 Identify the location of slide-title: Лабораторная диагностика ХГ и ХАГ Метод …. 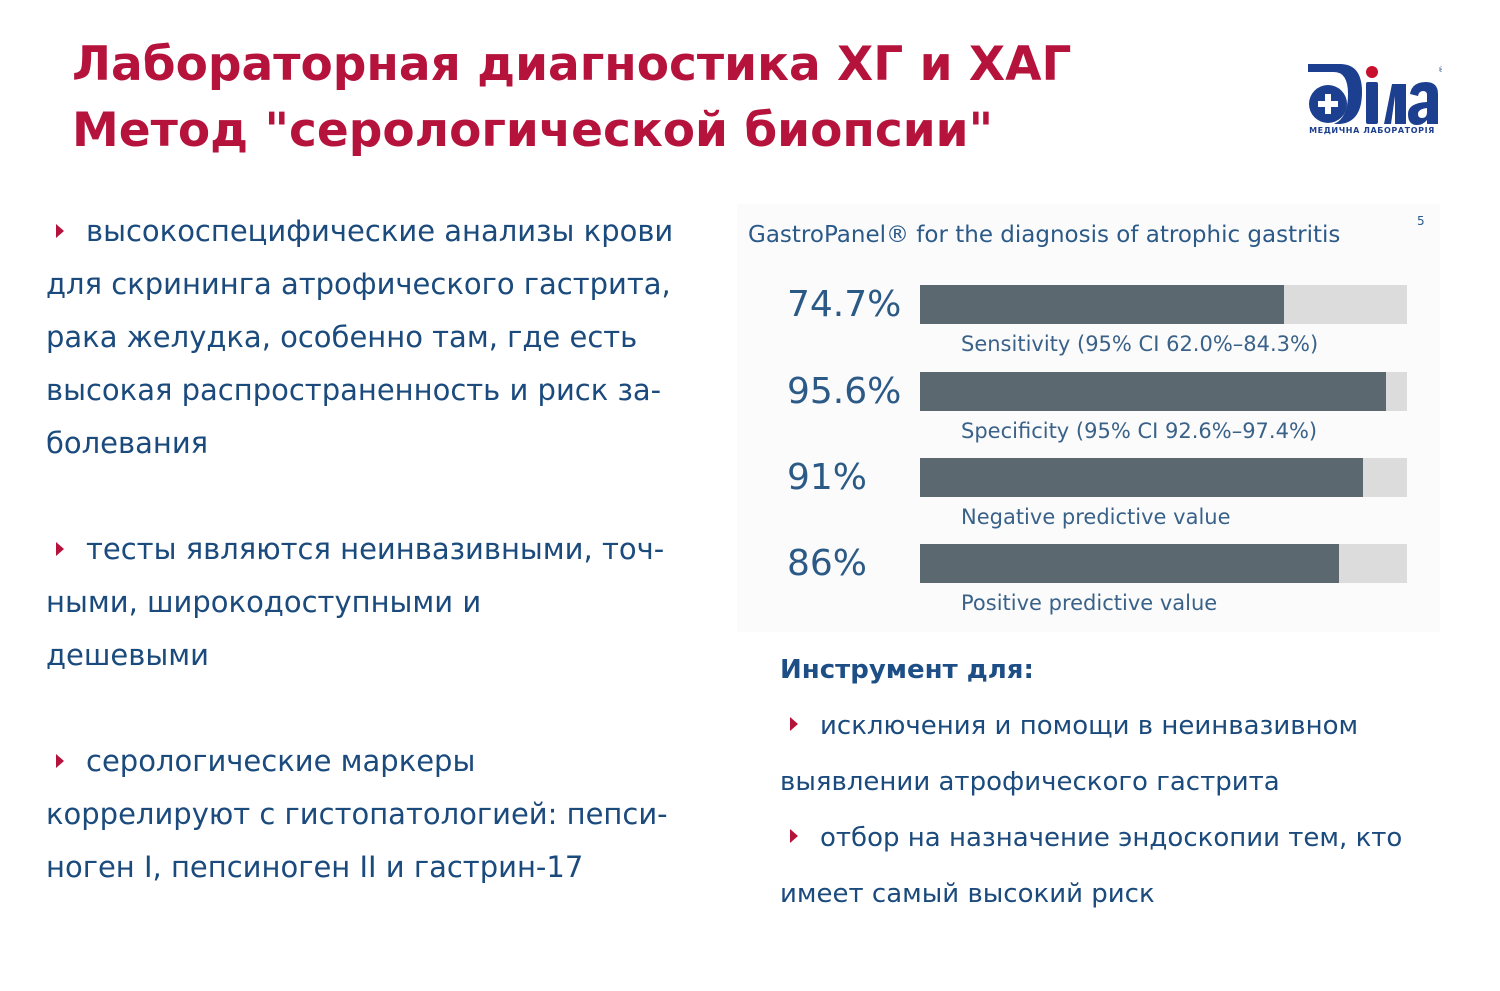
(571, 98).